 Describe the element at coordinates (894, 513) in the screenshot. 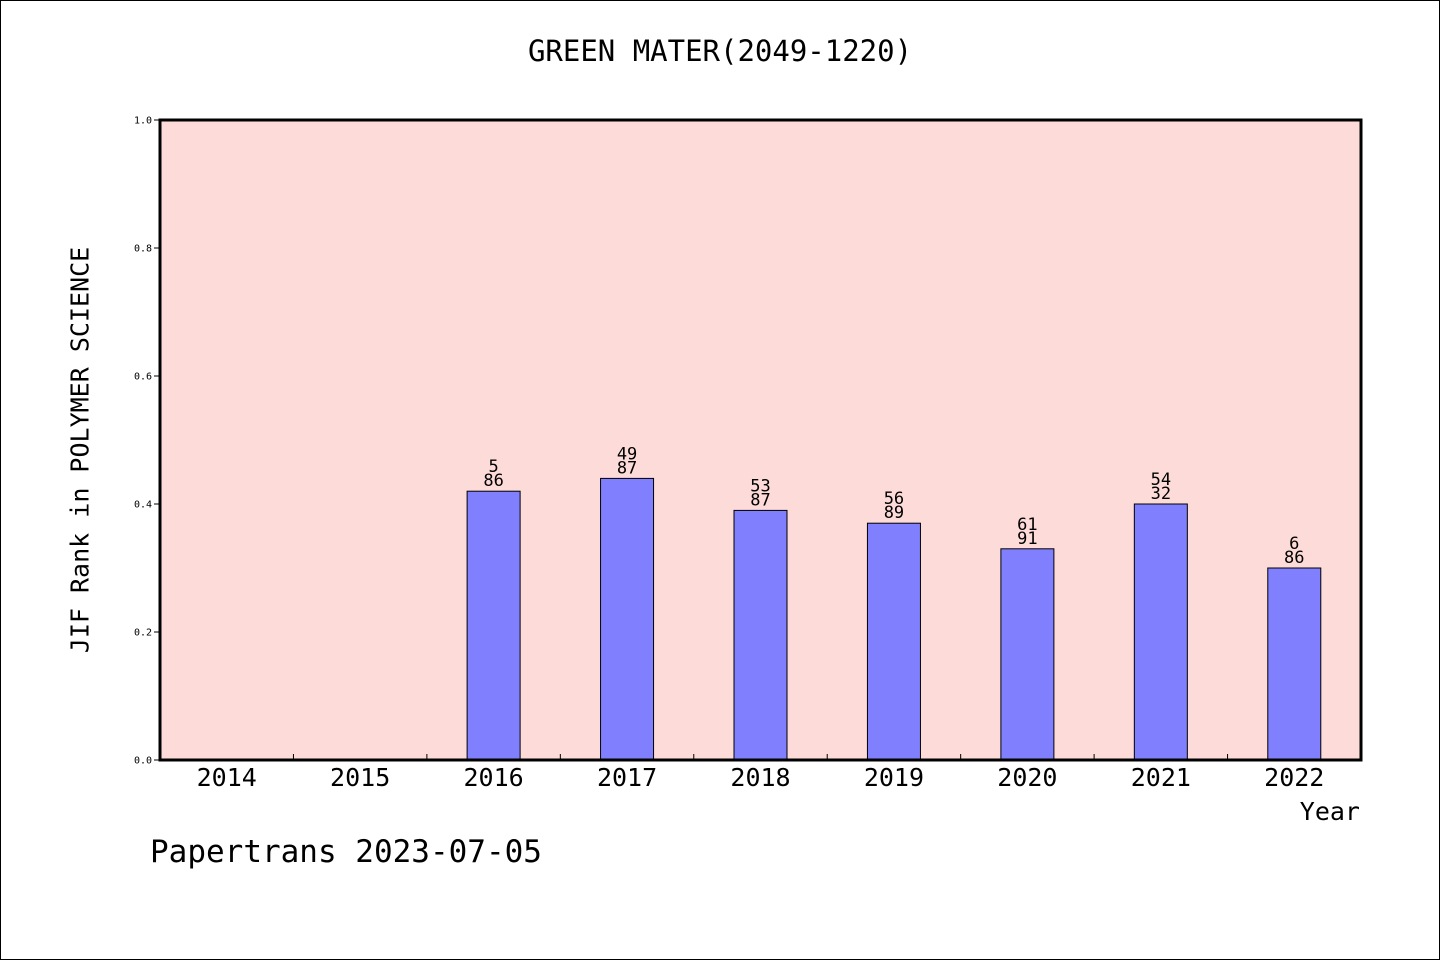

I see `bar-label-total: 89` at that location.